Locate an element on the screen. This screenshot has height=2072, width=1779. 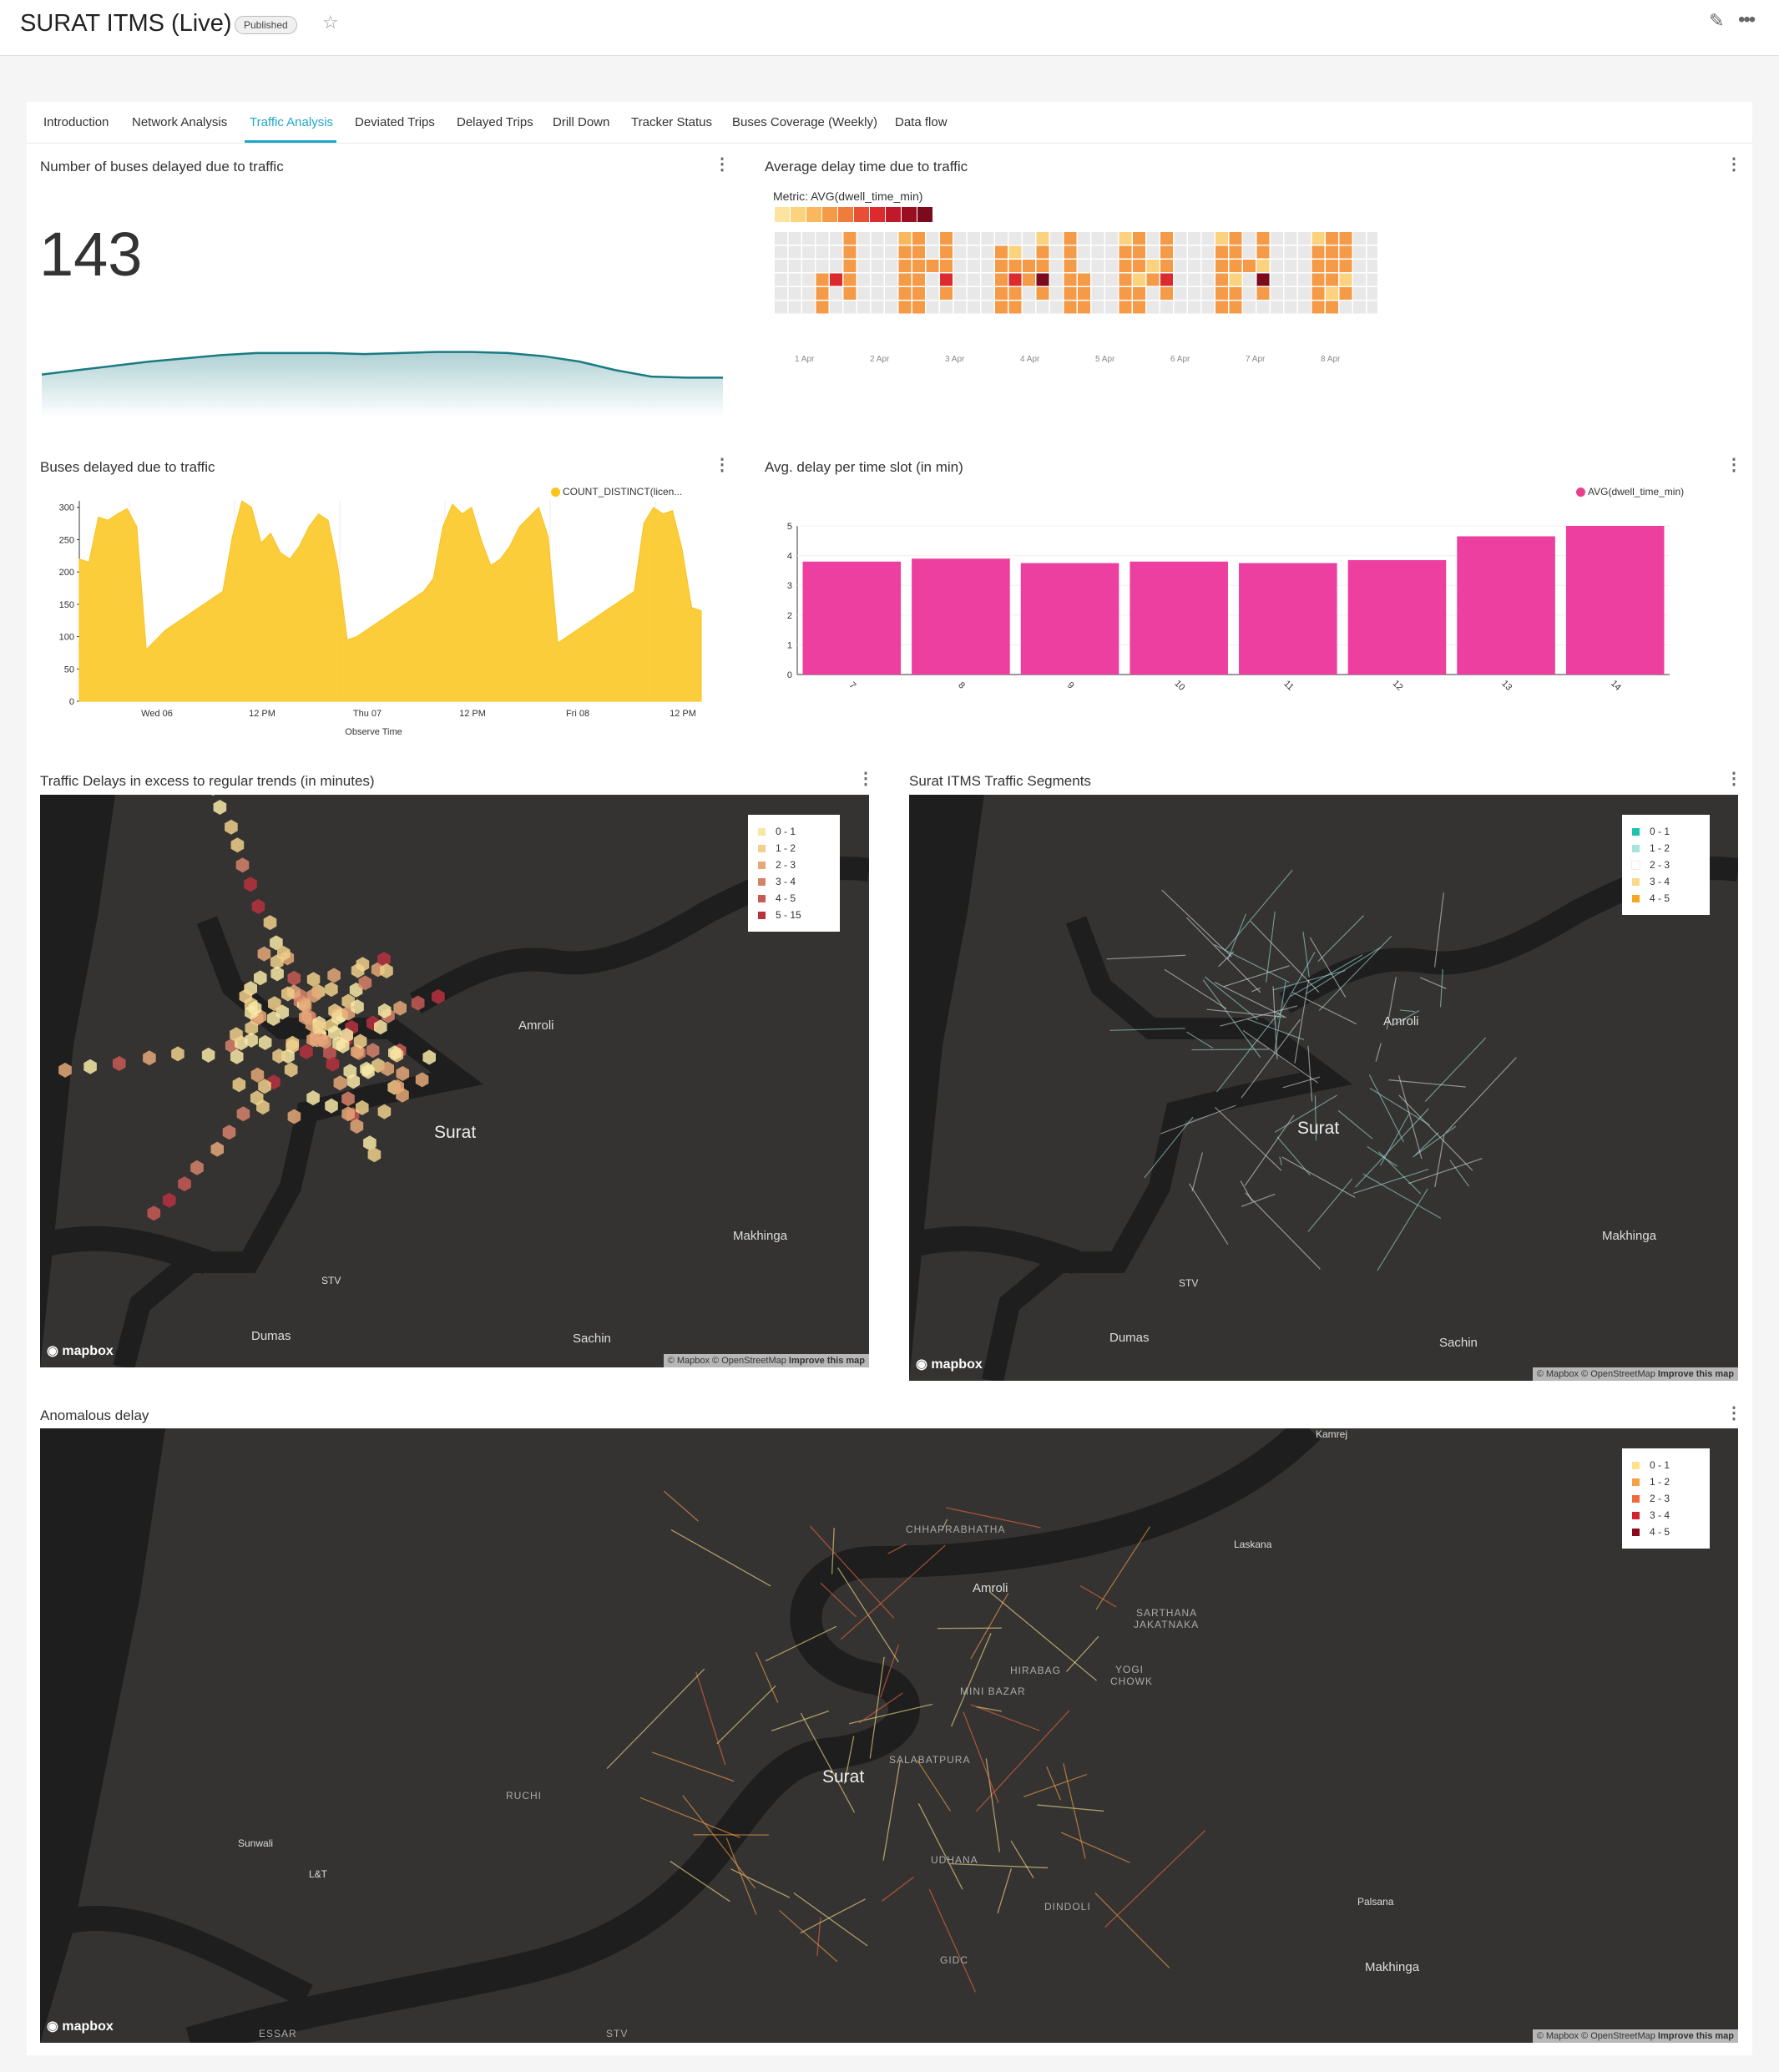
x-tick-label: 10 is located at coordinates (1179, 686).